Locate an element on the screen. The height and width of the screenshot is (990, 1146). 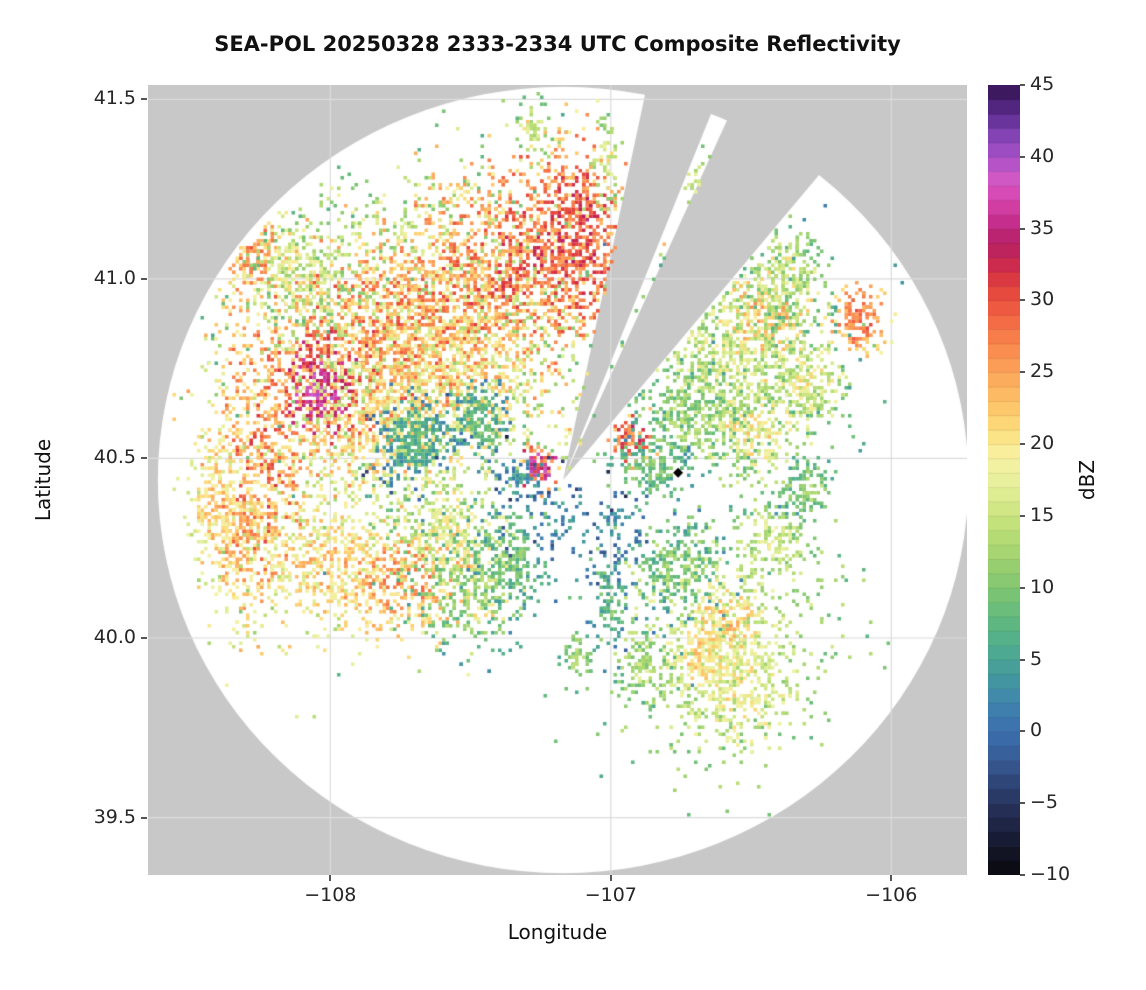
colorbar-tick-label: −5 is located at coordinates (1044, 802).